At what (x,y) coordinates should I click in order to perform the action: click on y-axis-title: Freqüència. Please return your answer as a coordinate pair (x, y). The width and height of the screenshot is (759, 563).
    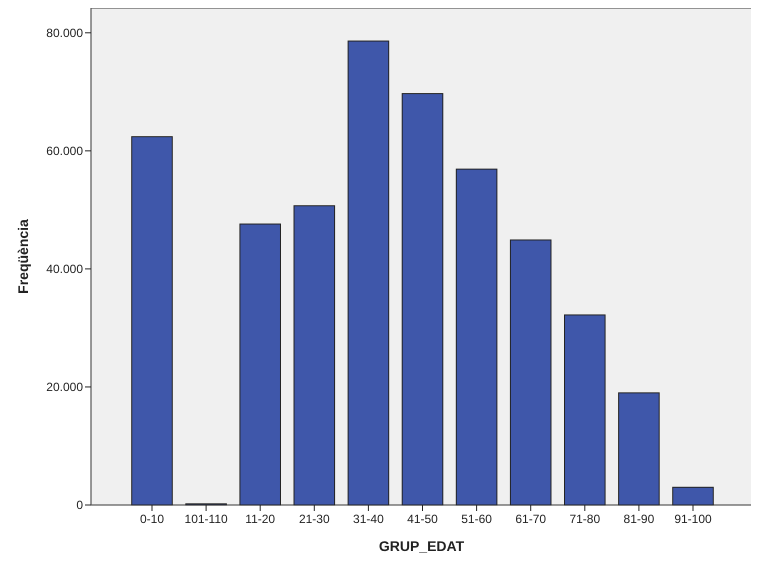
    Looking at the image, I should click on (23, 256).